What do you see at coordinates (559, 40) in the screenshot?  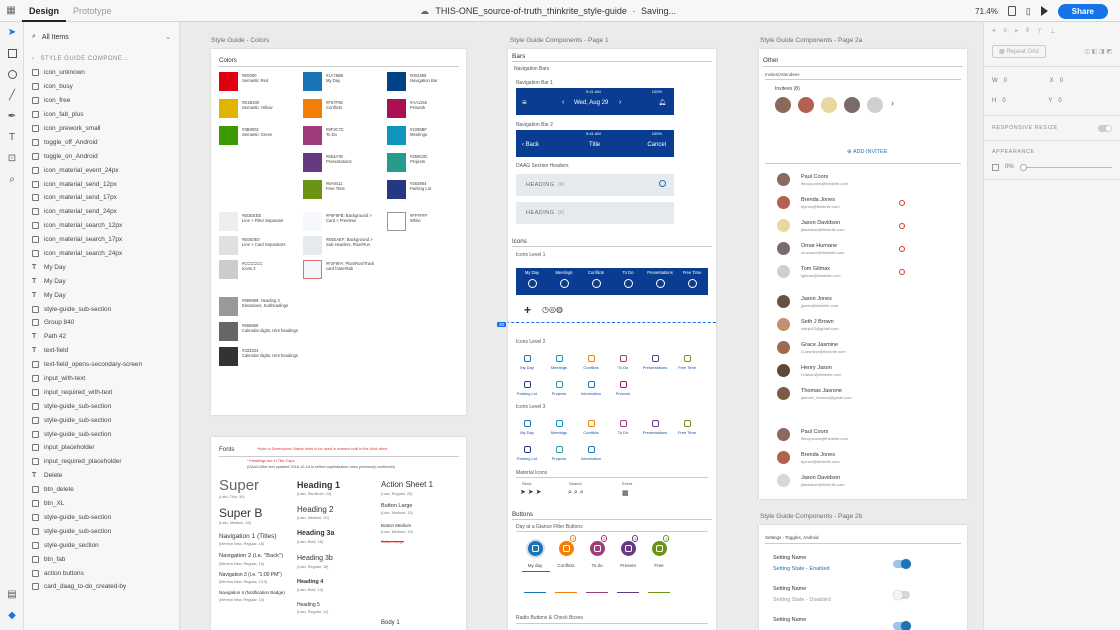 I see `artboard-label-components-1: Style Guide Components - Page 1` at bounding box center [559, 40].